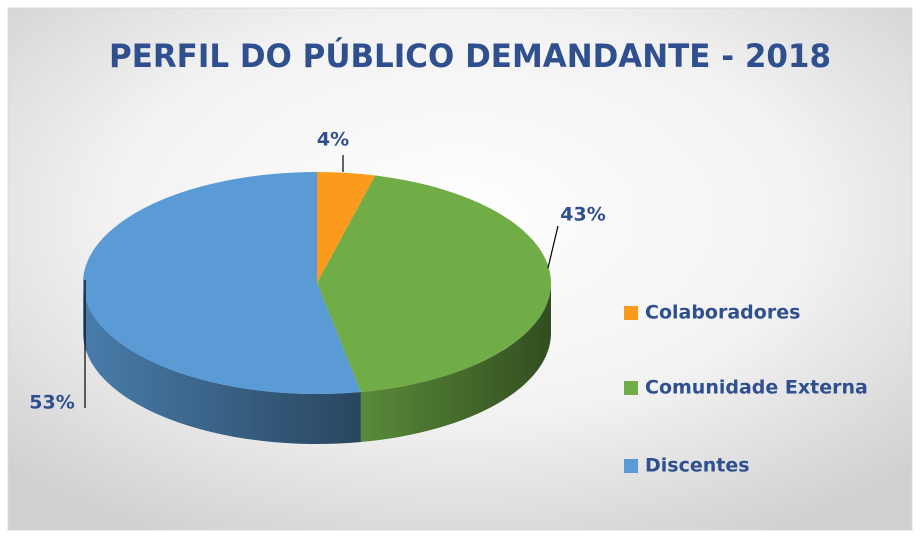 This screenshot has height=538, width=920. Describe the element at coordinates (722, 313) in the screenshot. I see `legend-label: Colaboradores` at that location.